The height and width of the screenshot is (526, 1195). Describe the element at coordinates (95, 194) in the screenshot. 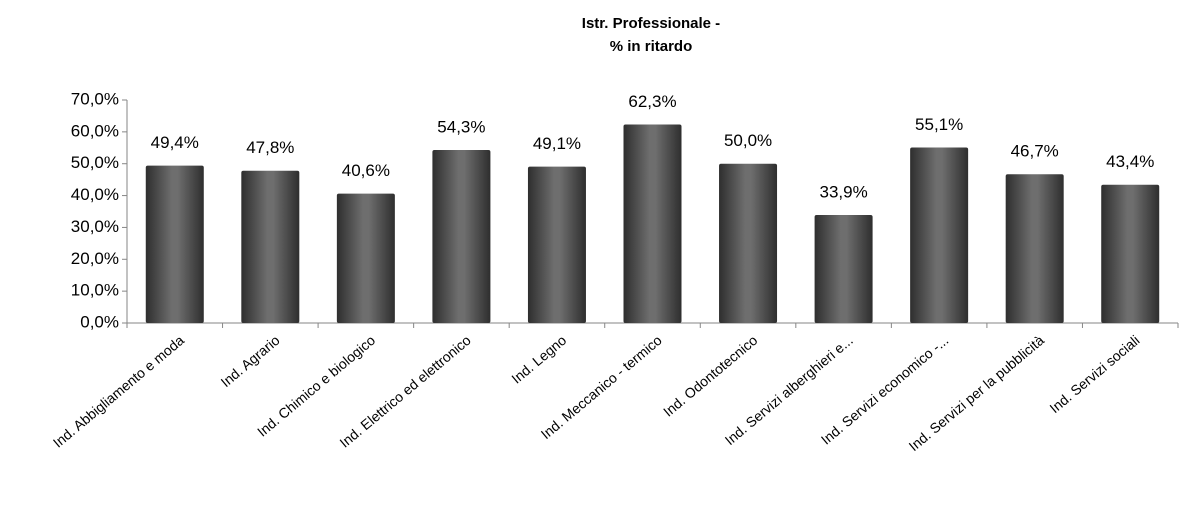

I see `y-tick-label: 40,0%` at that location.